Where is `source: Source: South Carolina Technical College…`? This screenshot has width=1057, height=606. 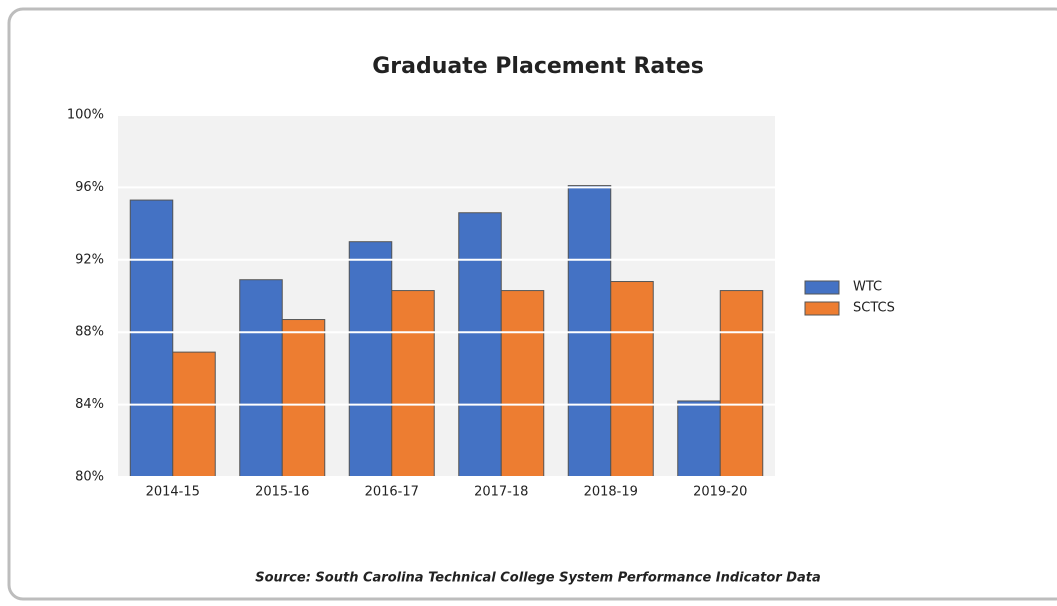 source: Source: South Carolina Technical College… is located at coordinates (538, 578).